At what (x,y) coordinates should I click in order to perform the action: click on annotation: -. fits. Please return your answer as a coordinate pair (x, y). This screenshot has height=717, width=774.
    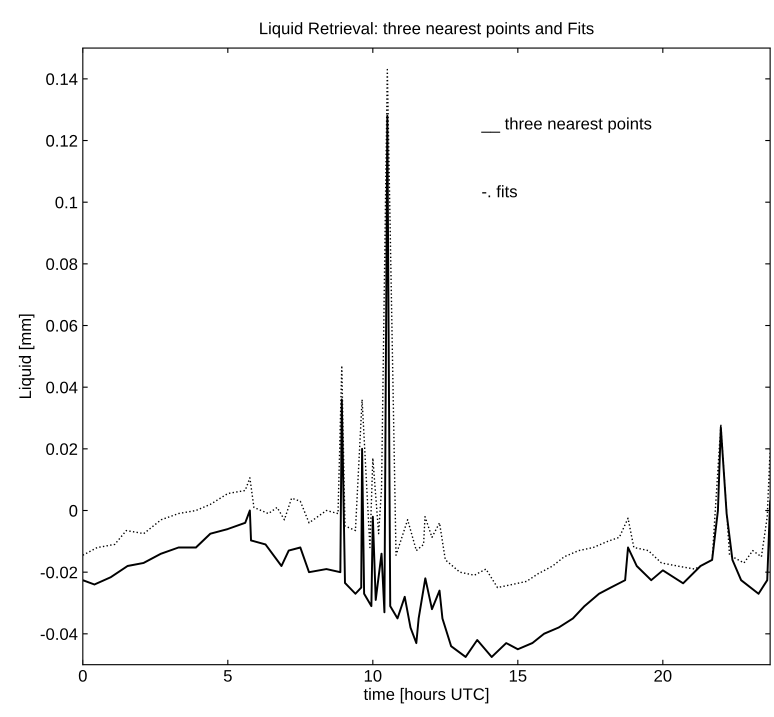
    Looking at the image, I should click on (499, 191).